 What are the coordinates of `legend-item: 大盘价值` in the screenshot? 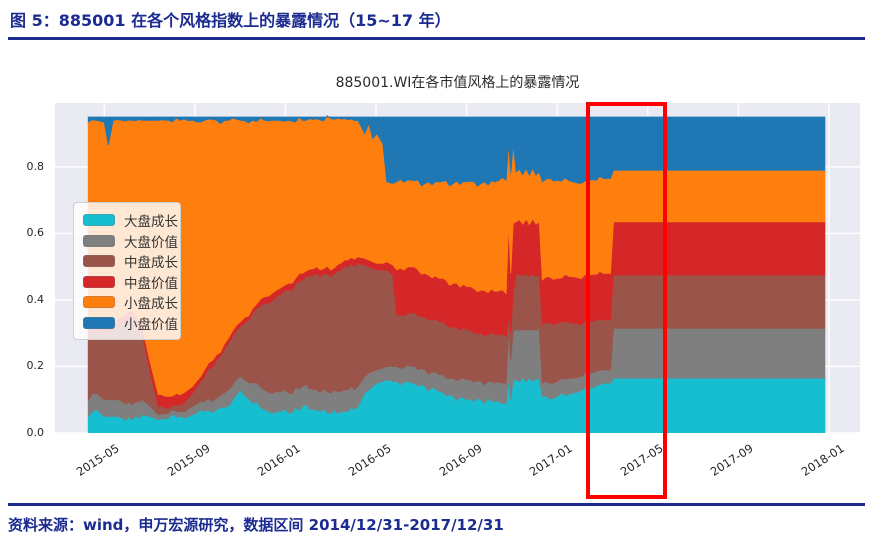 It's located at (130, 241).